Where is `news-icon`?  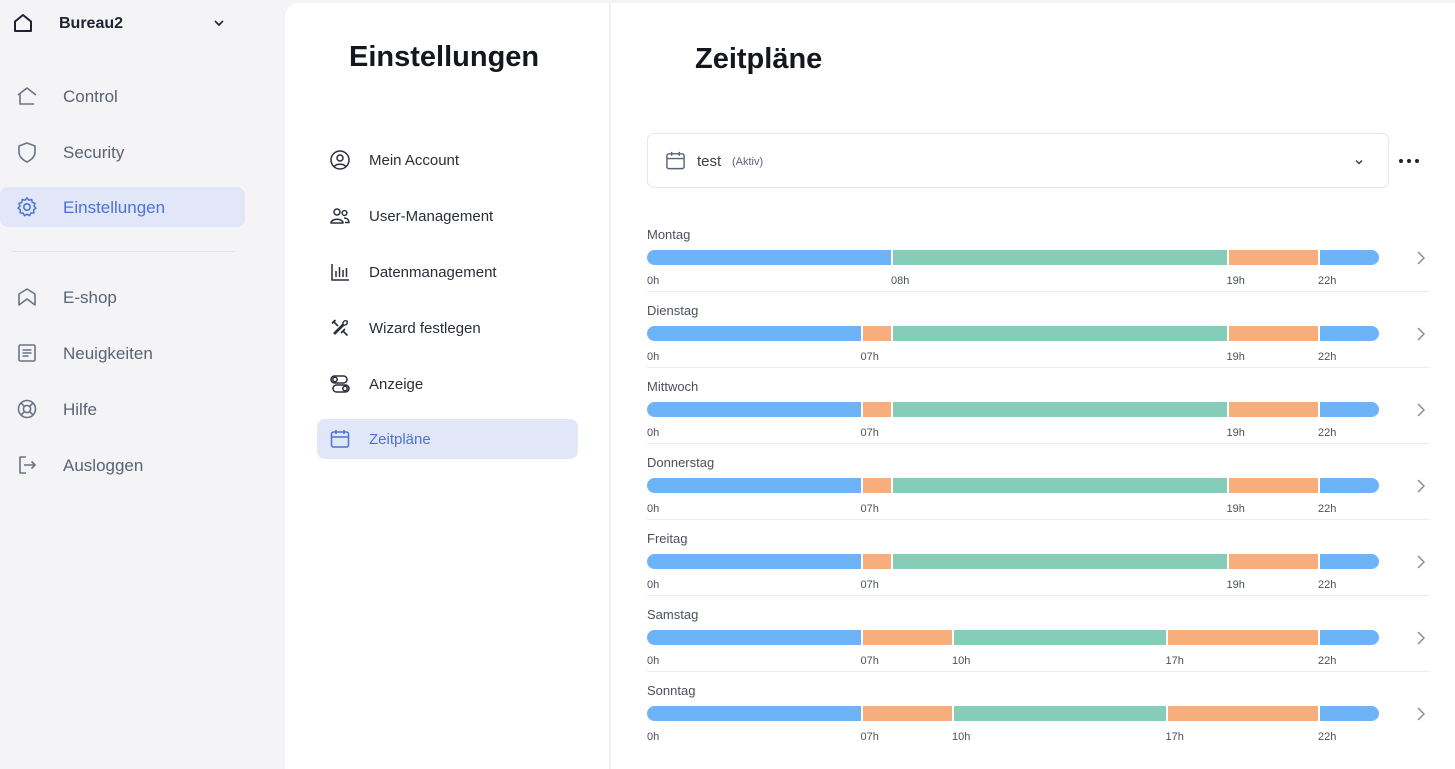 news-icon is located at coordinates (27, 353).